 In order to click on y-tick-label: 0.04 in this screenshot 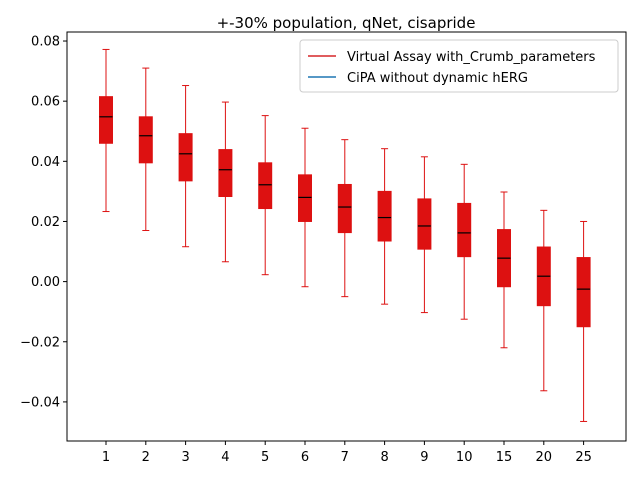, I will do `click(45, 162)`.